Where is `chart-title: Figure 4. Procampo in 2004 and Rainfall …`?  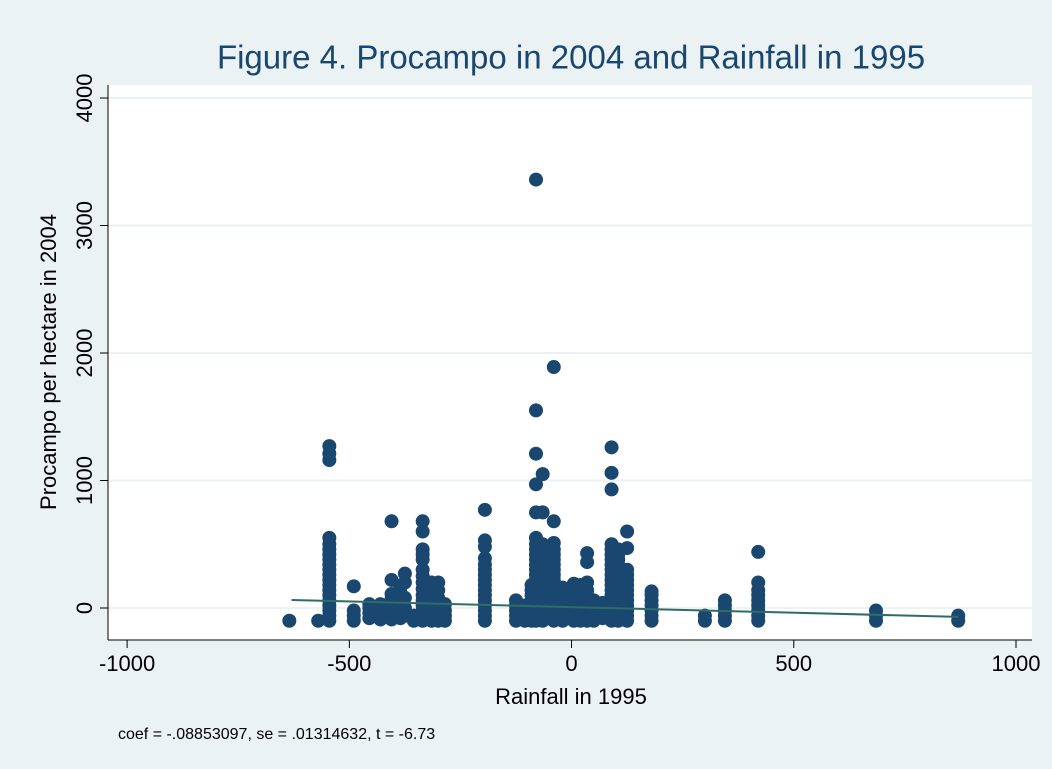 chart-title: Figure 4. Procampo in 2004 and Rainfall … is located at coordinates (571, 57).